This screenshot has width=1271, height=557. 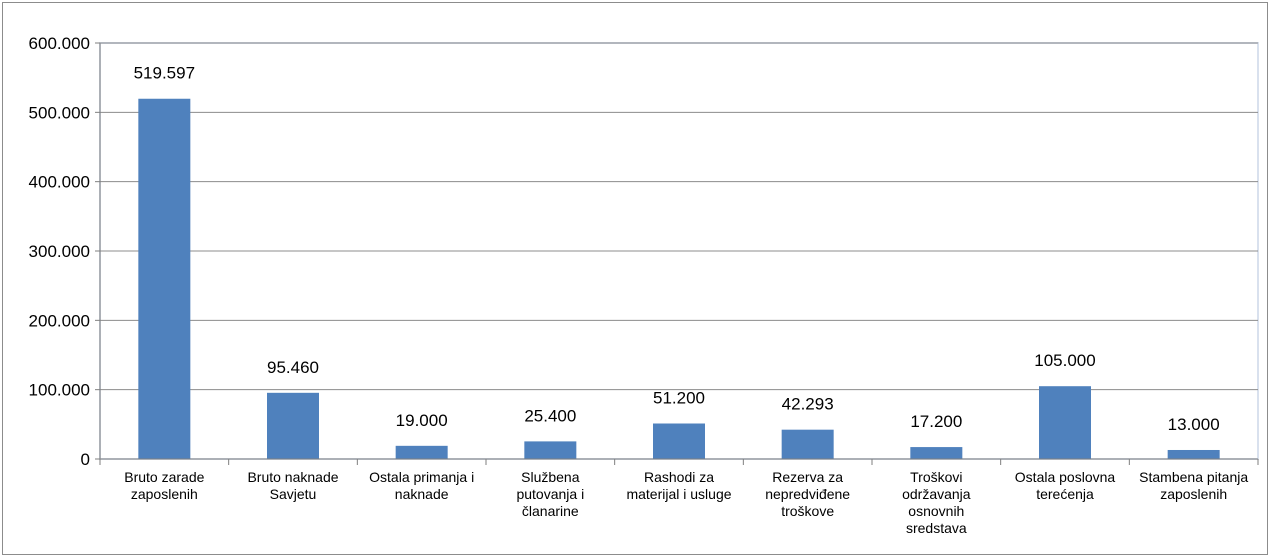 What do you see at coordinates (1065, 485) in the screenshot?
I see `x-category-label: Ostala poslovna terećenja` at bounding box center [1065, 485].